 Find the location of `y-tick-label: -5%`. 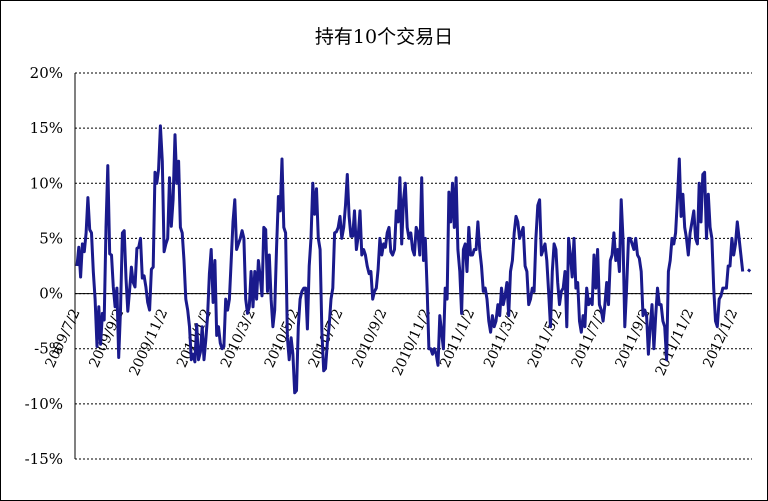

y-tick-label: -5% is located at coordinates (48, 349).